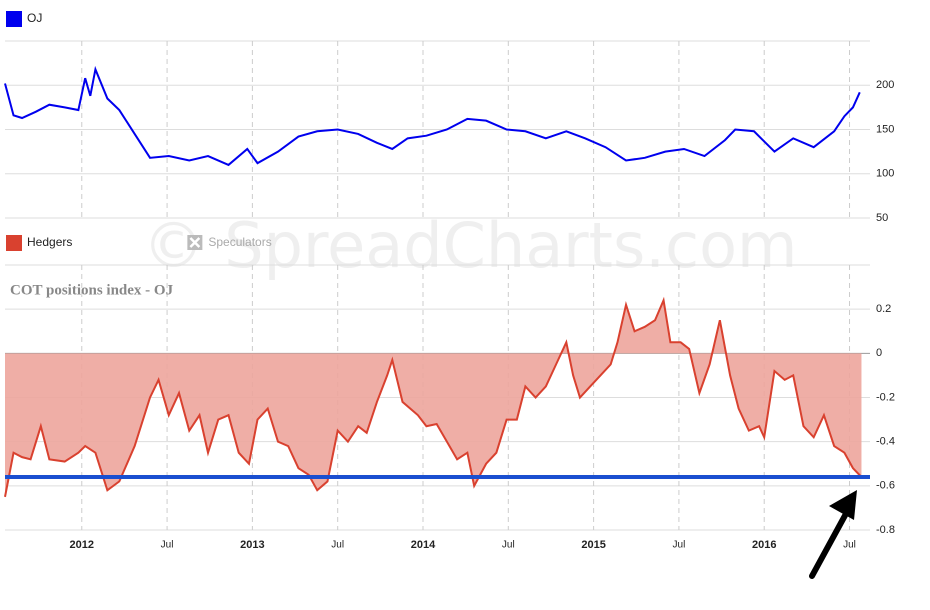 The width and height of the screenshot is (930, 610). I want to click on arrow-shaft, so click(830, 543).